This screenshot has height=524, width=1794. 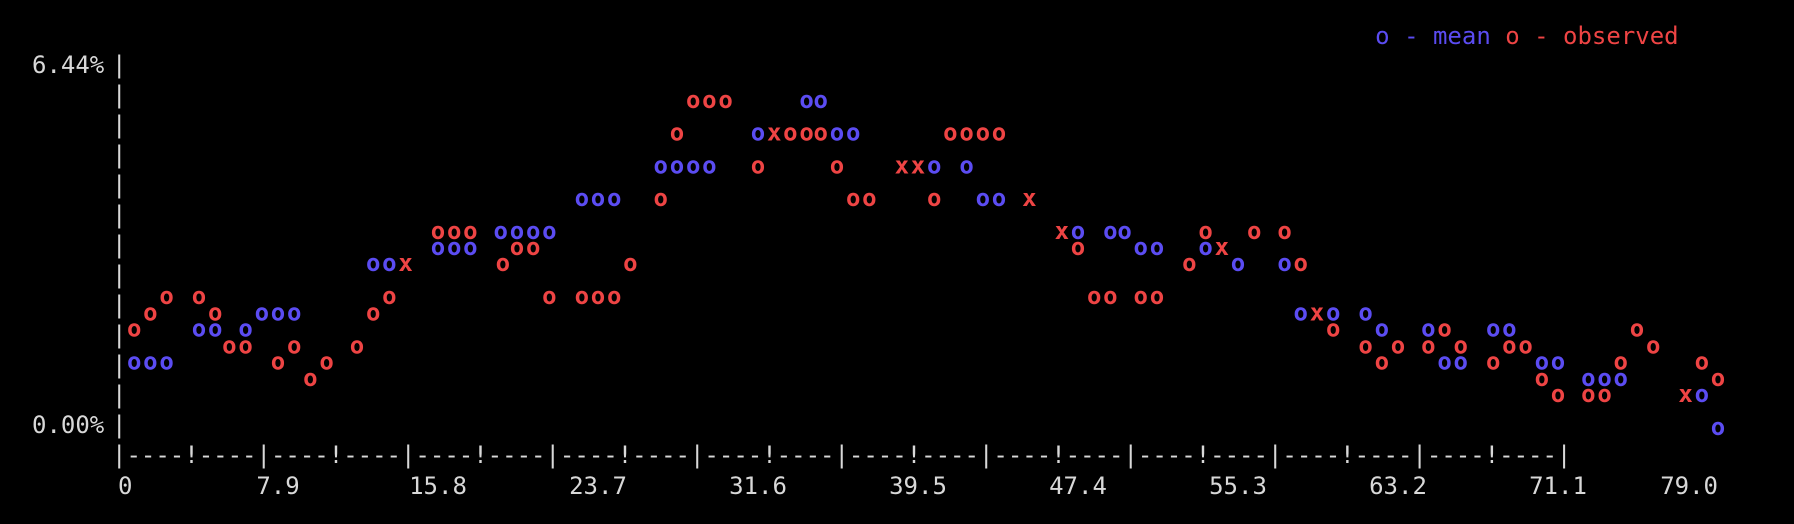 What do you see at coordinates (918, 486) in the screenshot?
I see `x-tick-labels: 0 7.9 15.8 23.7 31.6 39.5 47.4 55.3 63.2 71.1 79.0` at bounding box center [918, 486].